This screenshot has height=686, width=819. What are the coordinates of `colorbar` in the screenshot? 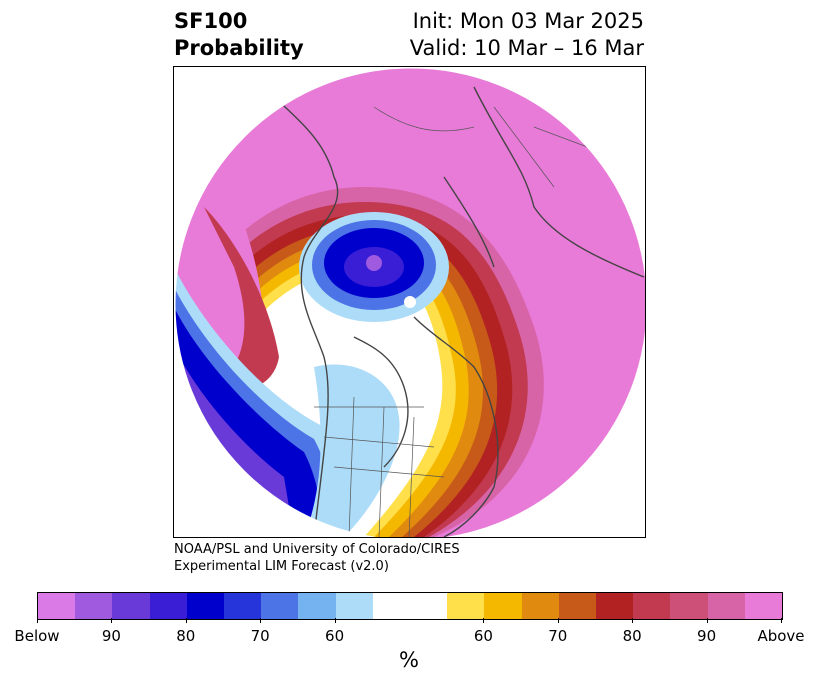 It's located at (410, 606).